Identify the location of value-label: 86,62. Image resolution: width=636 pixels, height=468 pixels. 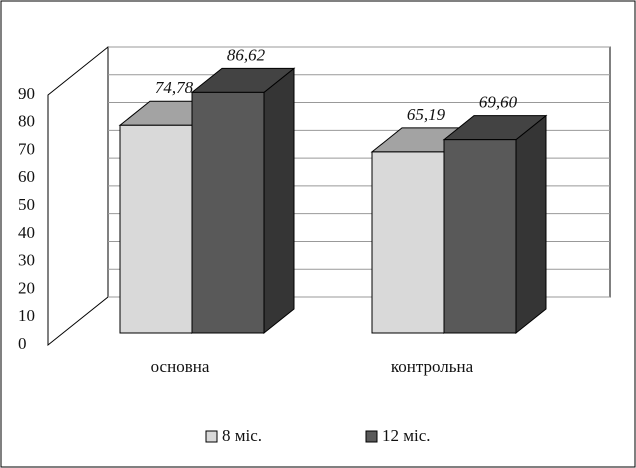
(246, 54).